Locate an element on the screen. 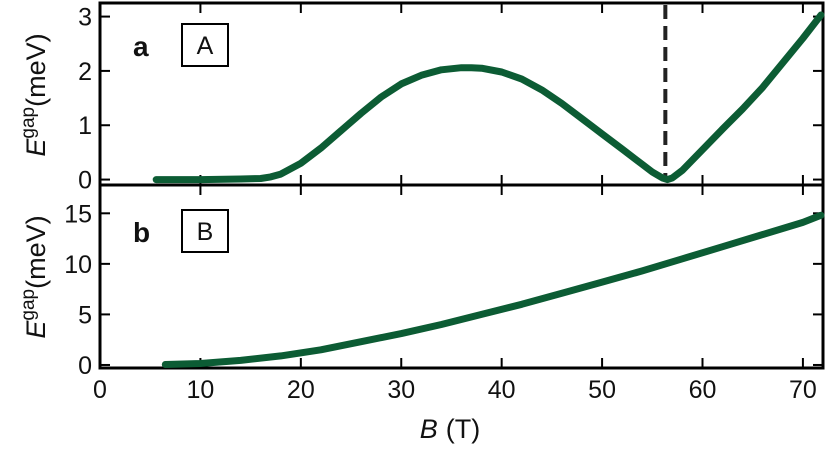  y-tick-label: 5 is located at coordinates (85, 315).